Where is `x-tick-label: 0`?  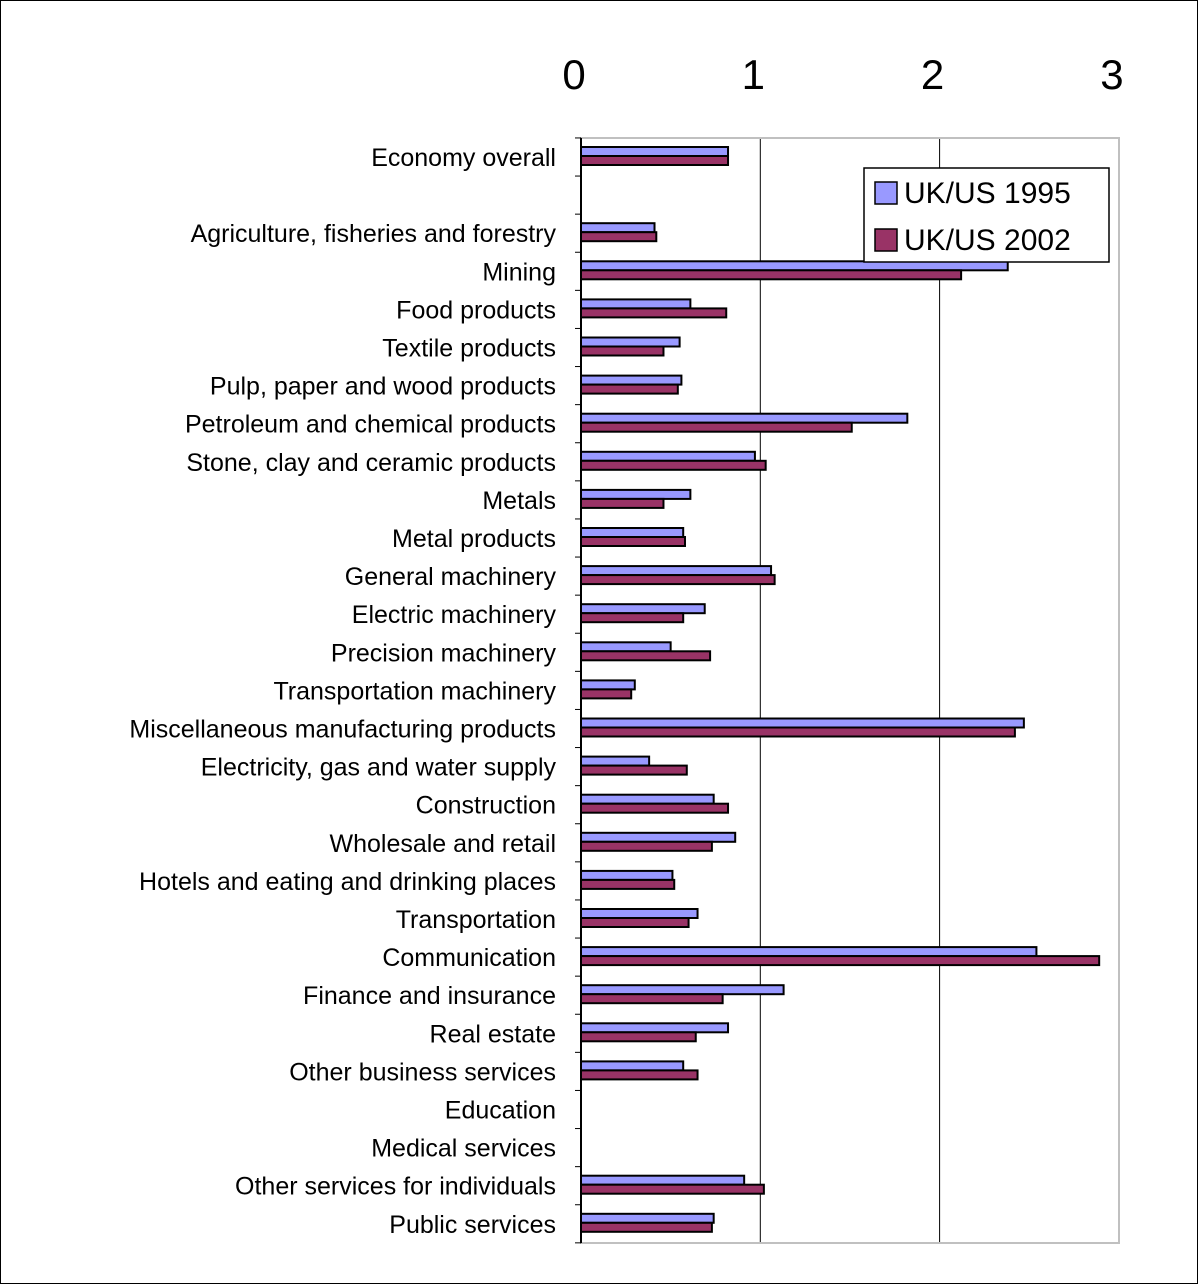
x-tick-label: 0 is located at coordinates (573, 74).